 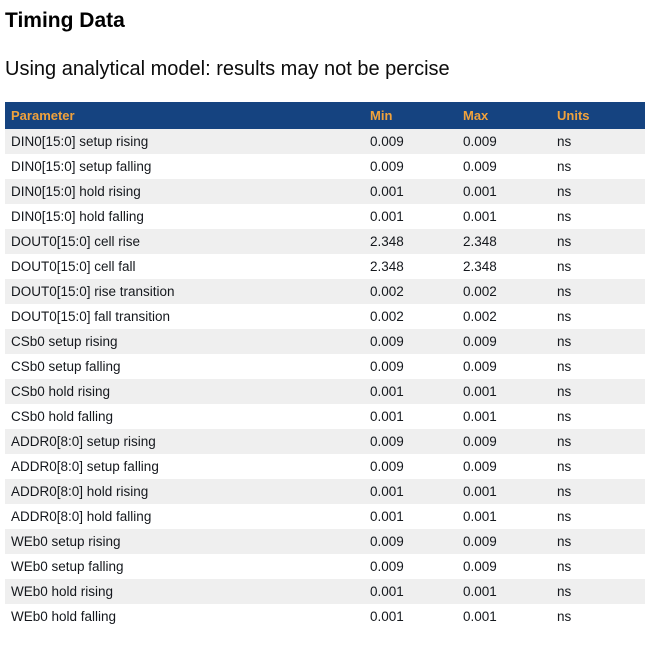 What do you see at coordinates (64, 617) in the screenshot?
I see `cell-parameter: WEb0 hold falling` at bounding box center [64, 617].